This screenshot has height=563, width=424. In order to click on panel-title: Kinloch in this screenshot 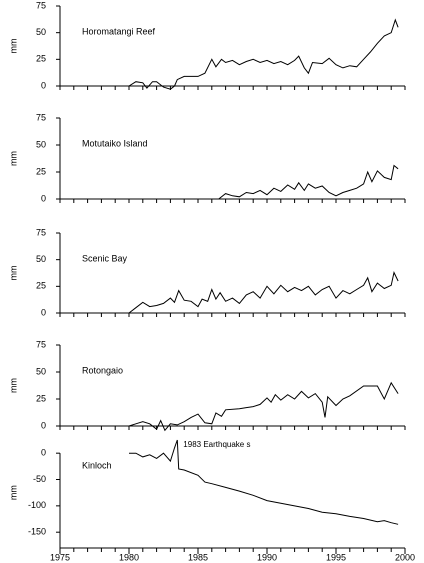, I will do `click(97, 465)`.